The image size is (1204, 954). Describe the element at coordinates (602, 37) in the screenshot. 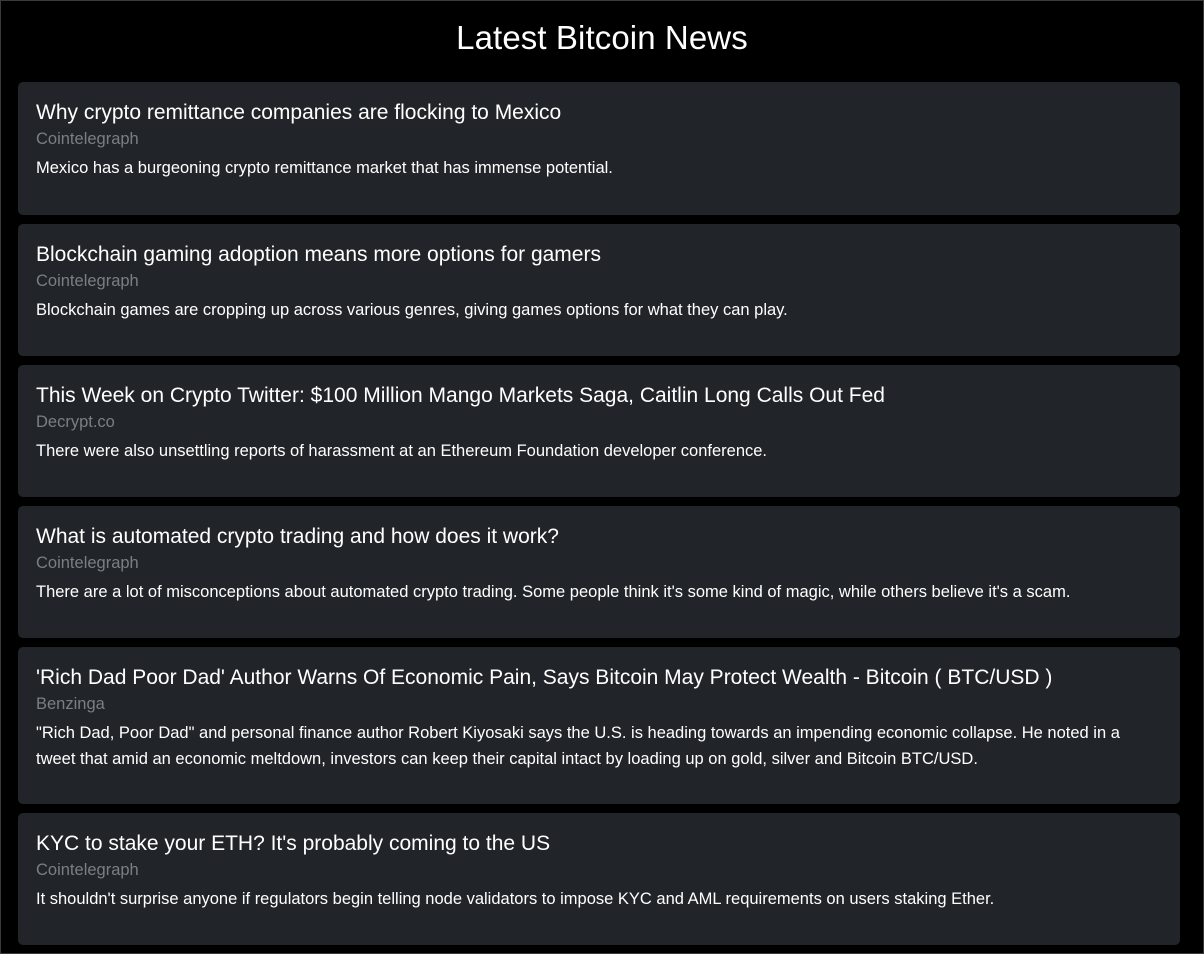

I see `page-title: Latest Bitcoin News` at that location.